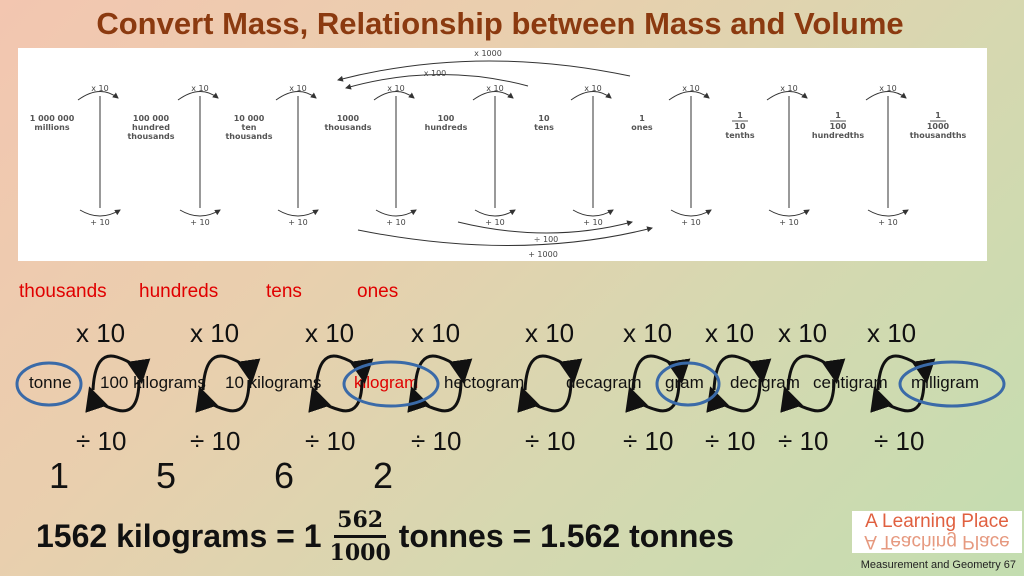 The height and width of the screenshot is (576, 1024). Describe the element at coordinates (378, 291) in the screenshot. I see `place-header-ones: ones` at that location.